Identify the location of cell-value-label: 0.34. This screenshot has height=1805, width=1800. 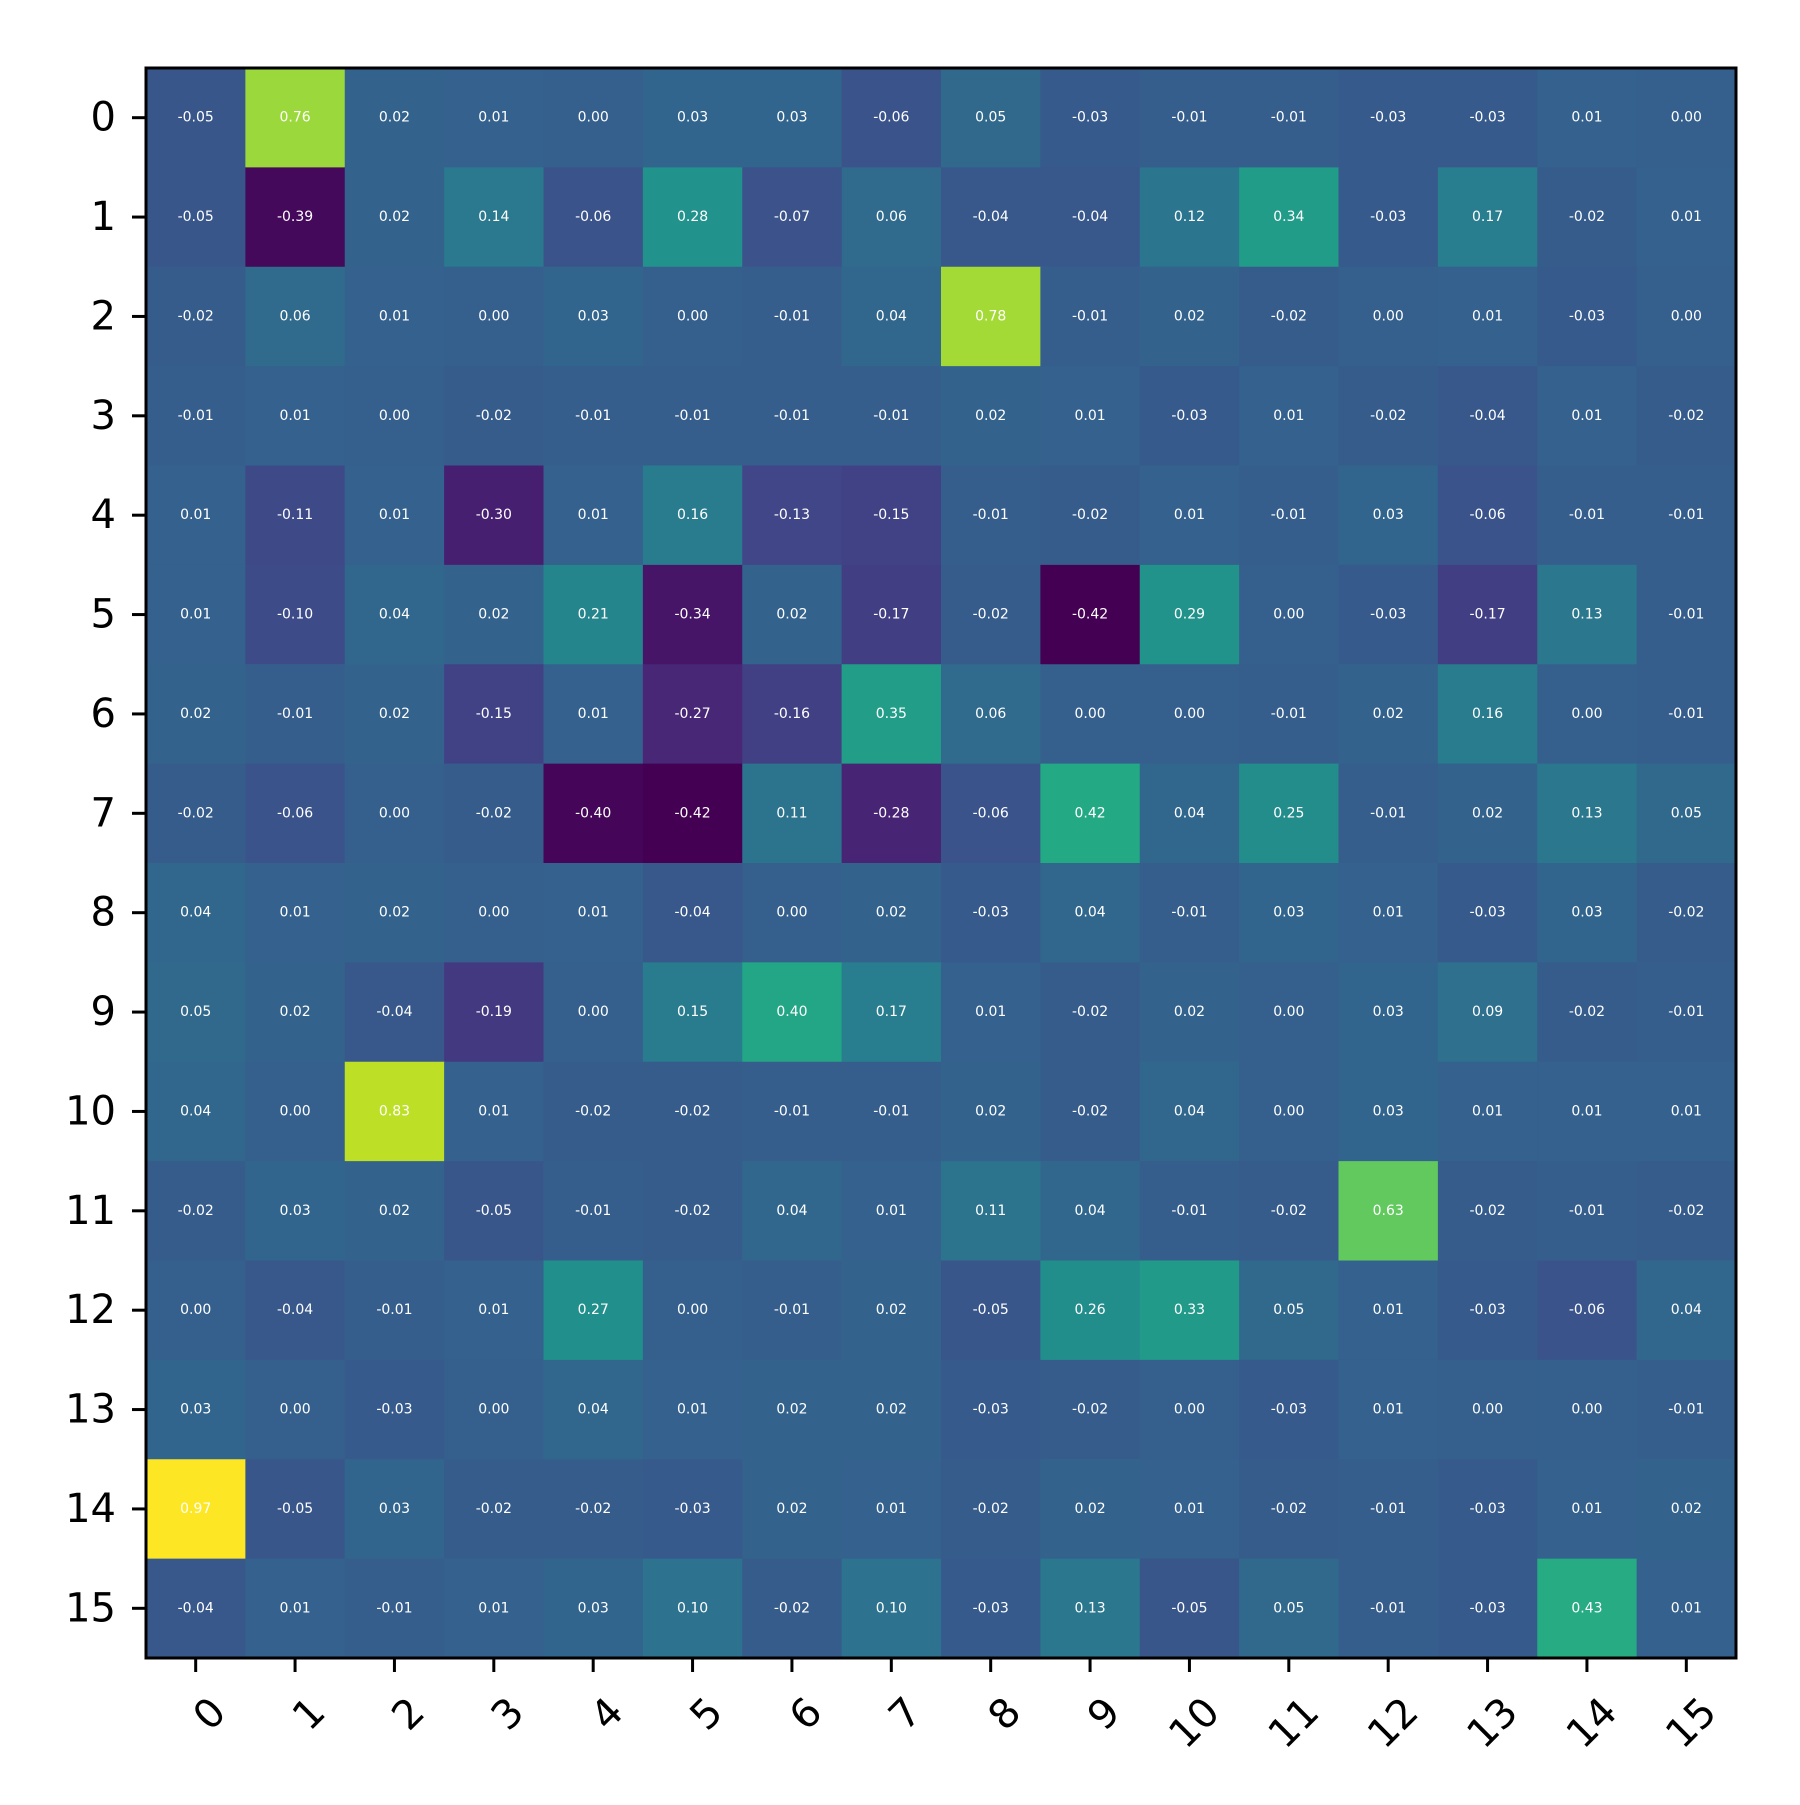
(1288, 217).